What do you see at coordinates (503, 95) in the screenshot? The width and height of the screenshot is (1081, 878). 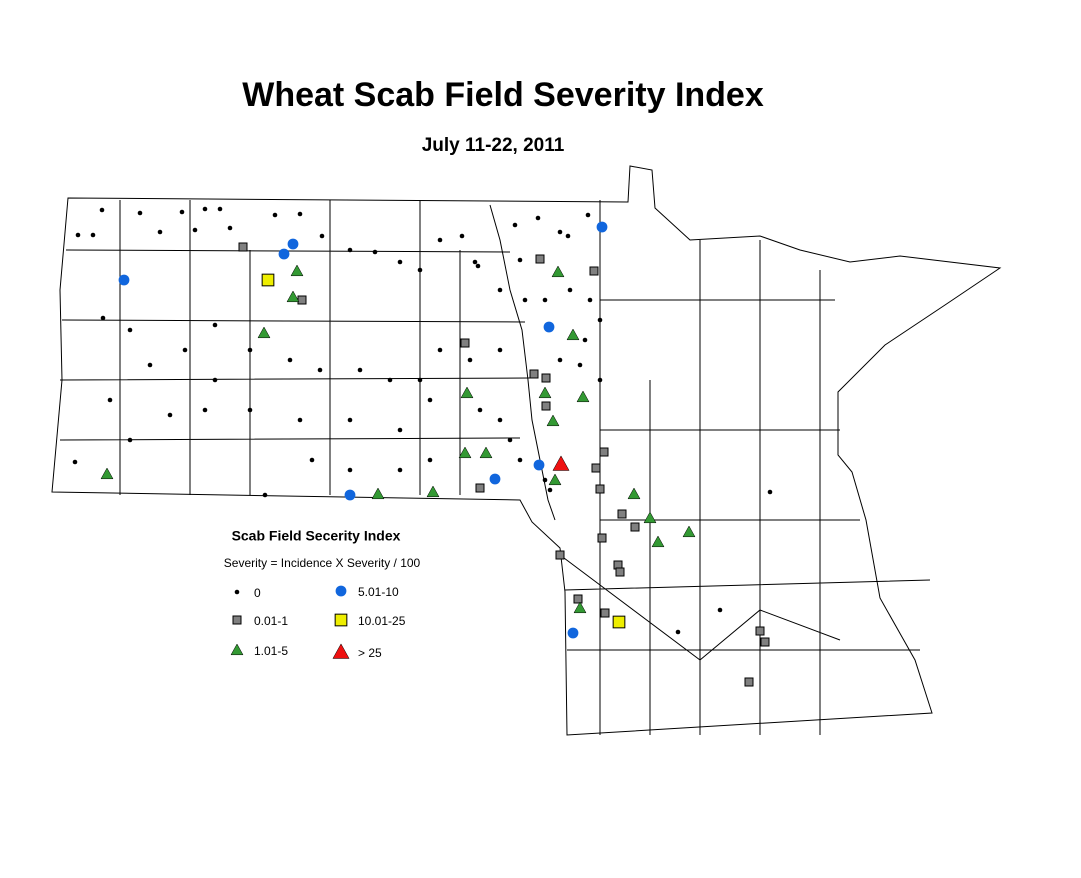 I see `map-title: Wheat Scab Field Severity Index` at bounding box center [503, 95].